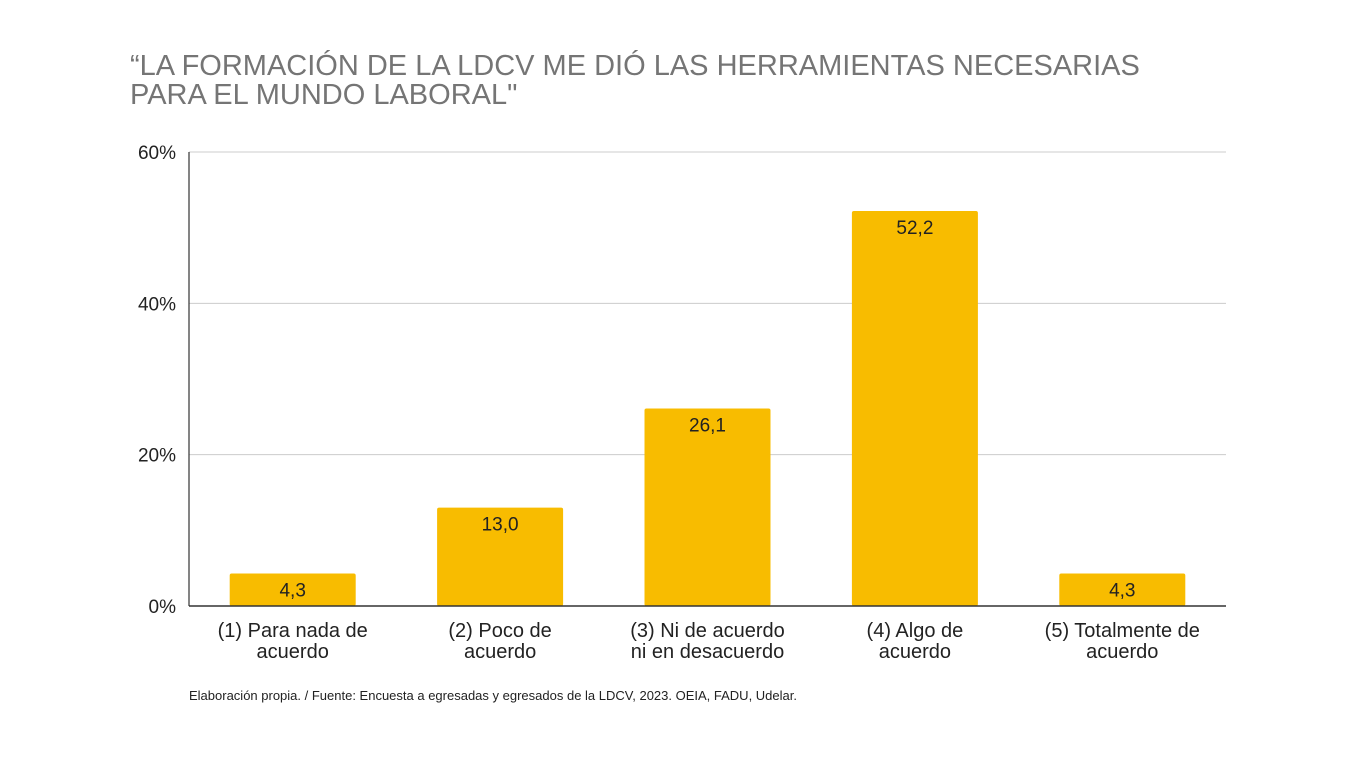 This screenshot has height=759, width=1359. Describe the element at coordinates (1122, 631) in the screenshot. I see `x-tick-label: (5) Totalmente de` at that location.